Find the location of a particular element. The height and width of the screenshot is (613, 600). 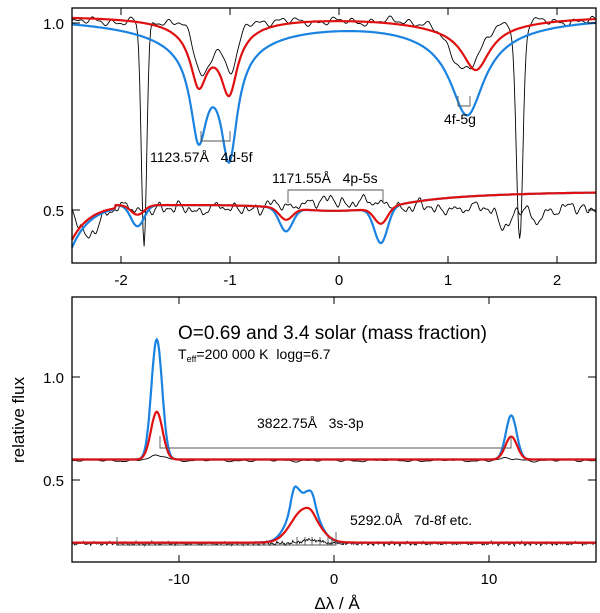

teff-subscript: eff is located at coordinates (192, 359).